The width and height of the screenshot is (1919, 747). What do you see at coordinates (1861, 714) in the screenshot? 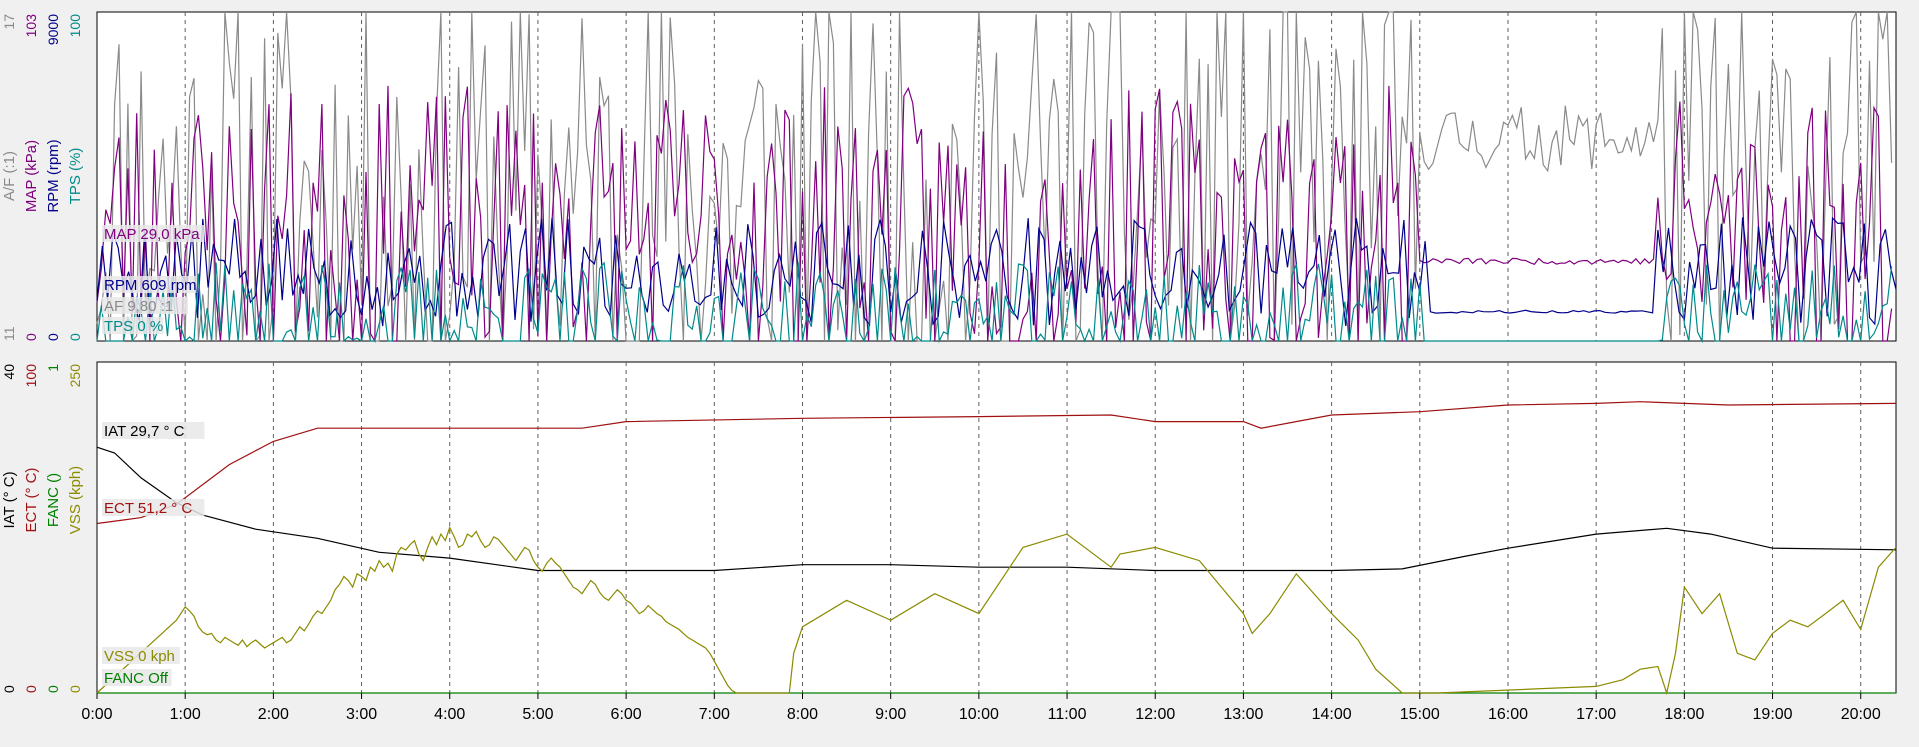
I see `x-tick-label: 20:00` at bounding box center [1861, 714].